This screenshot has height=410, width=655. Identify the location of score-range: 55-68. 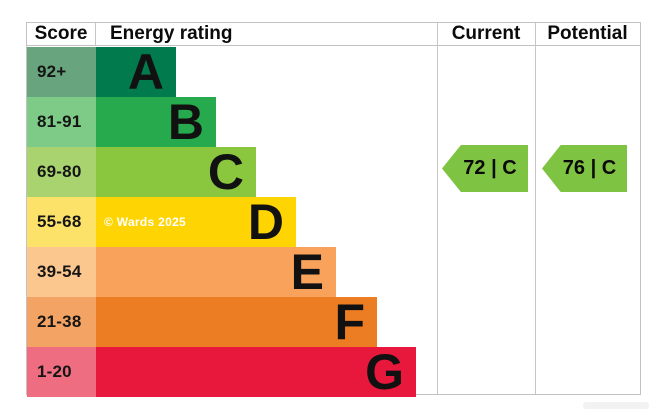
(61, 222).